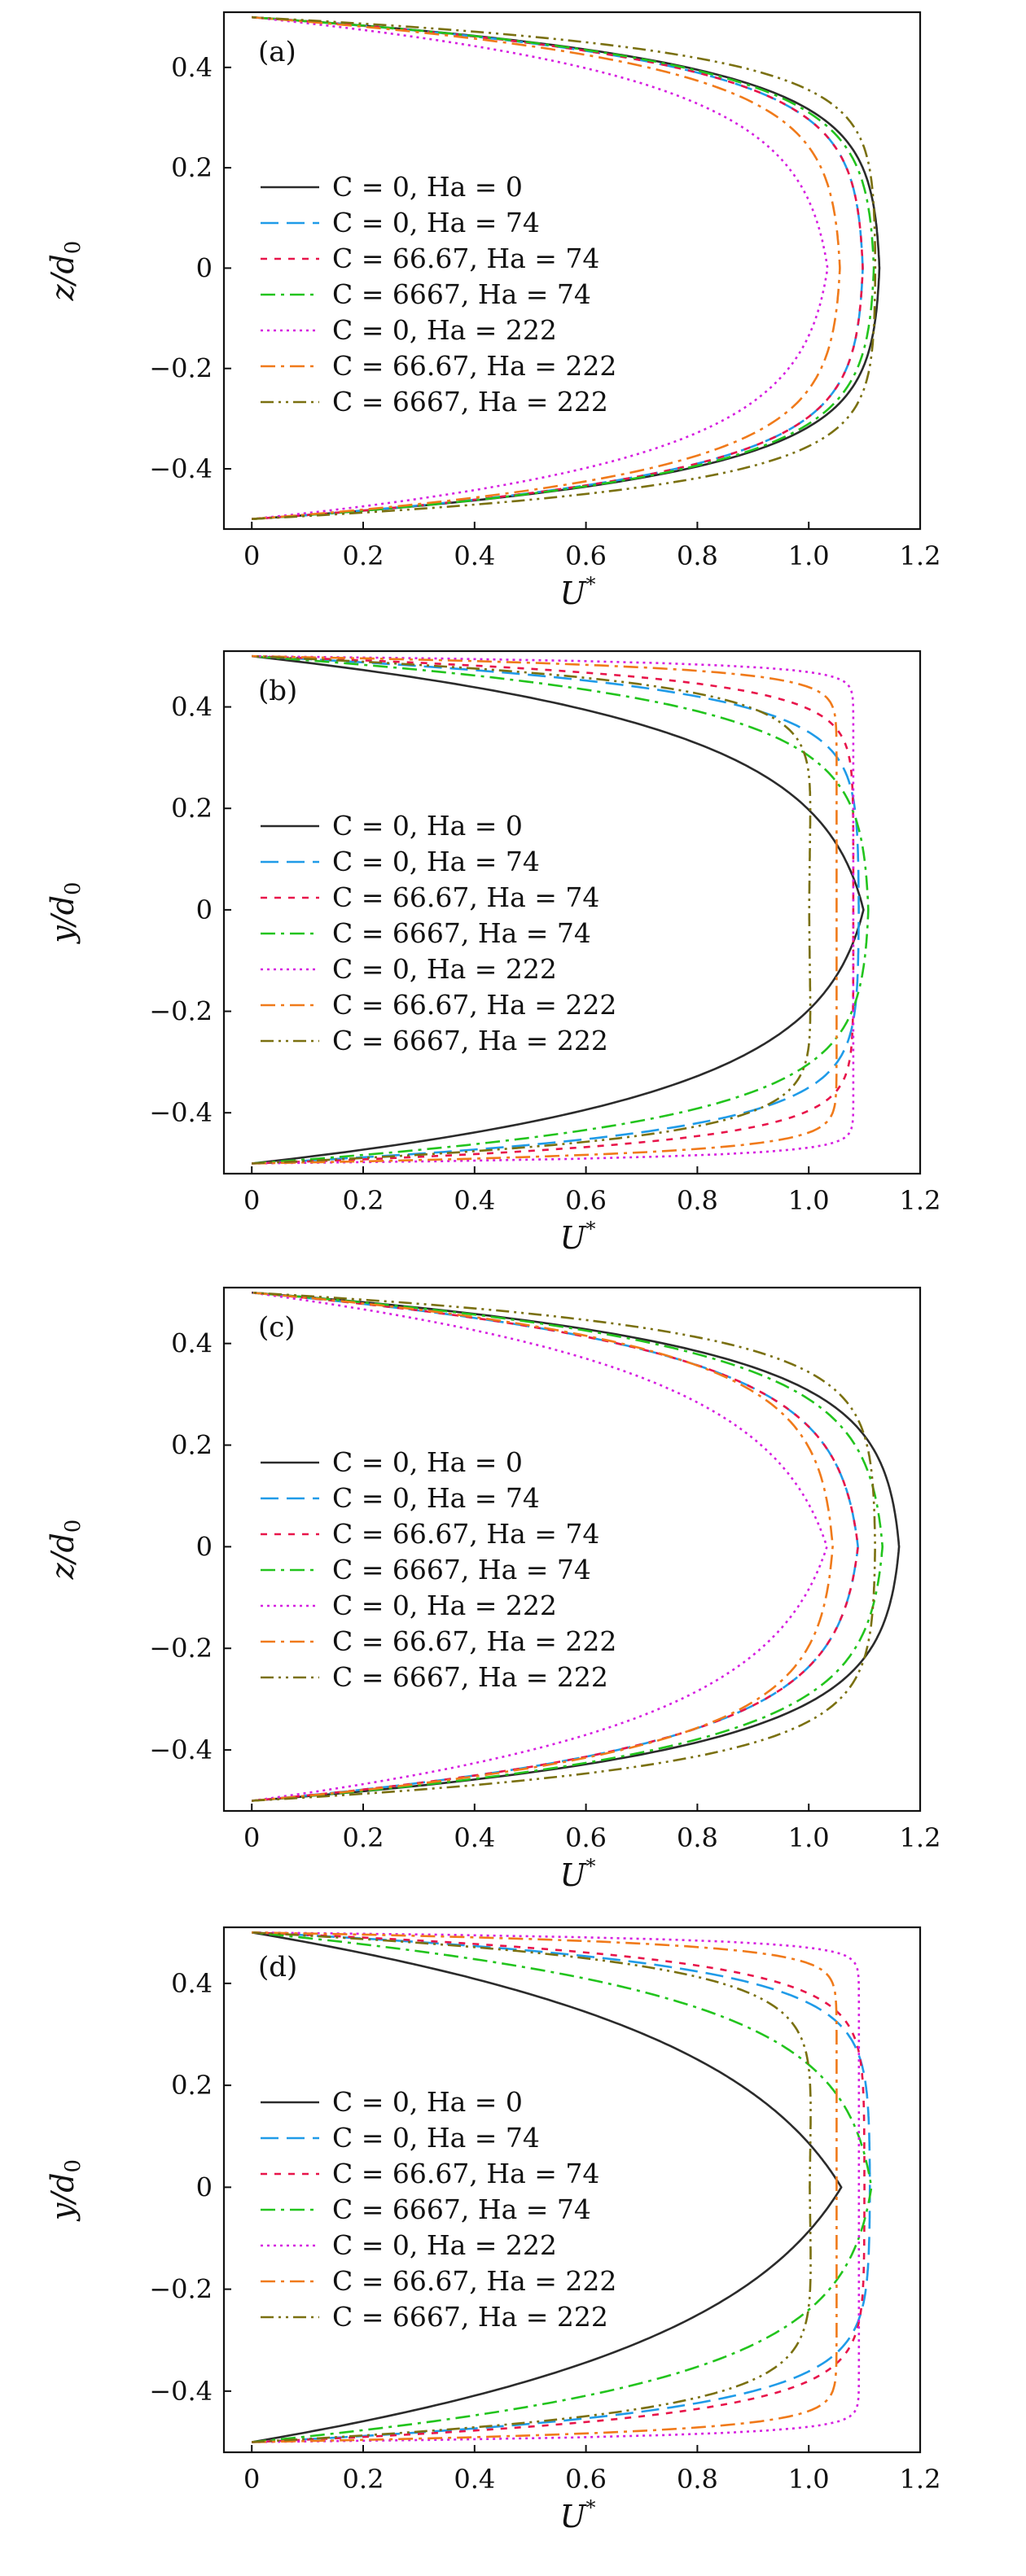 This screenshot has width=1026, height=2576. Describe the element at coordinates (277, 1967) in the screenshot. I see `panel-label: (d)` at that location.